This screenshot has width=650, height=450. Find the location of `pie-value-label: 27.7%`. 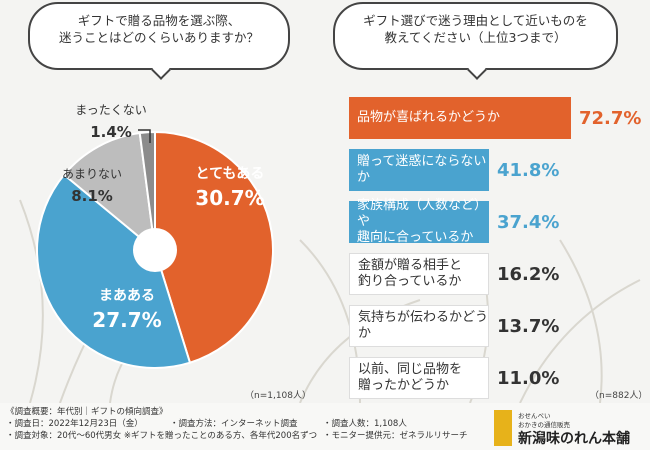

pie-value-label: 27.7% is located at coordinates (127, 320).